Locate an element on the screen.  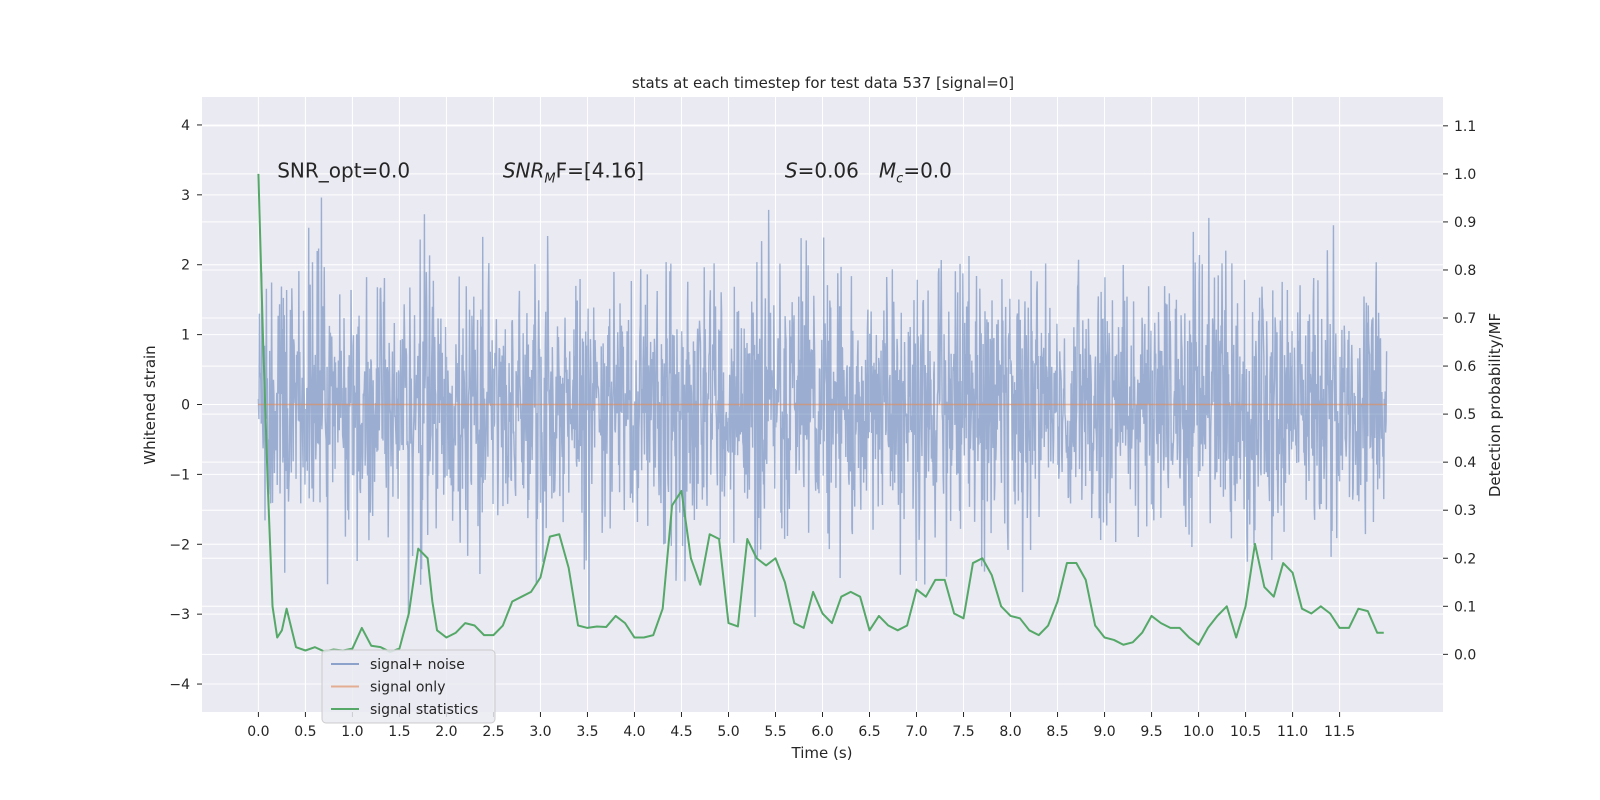
y-tick-label: 4 is located at coordinates (185, 126).